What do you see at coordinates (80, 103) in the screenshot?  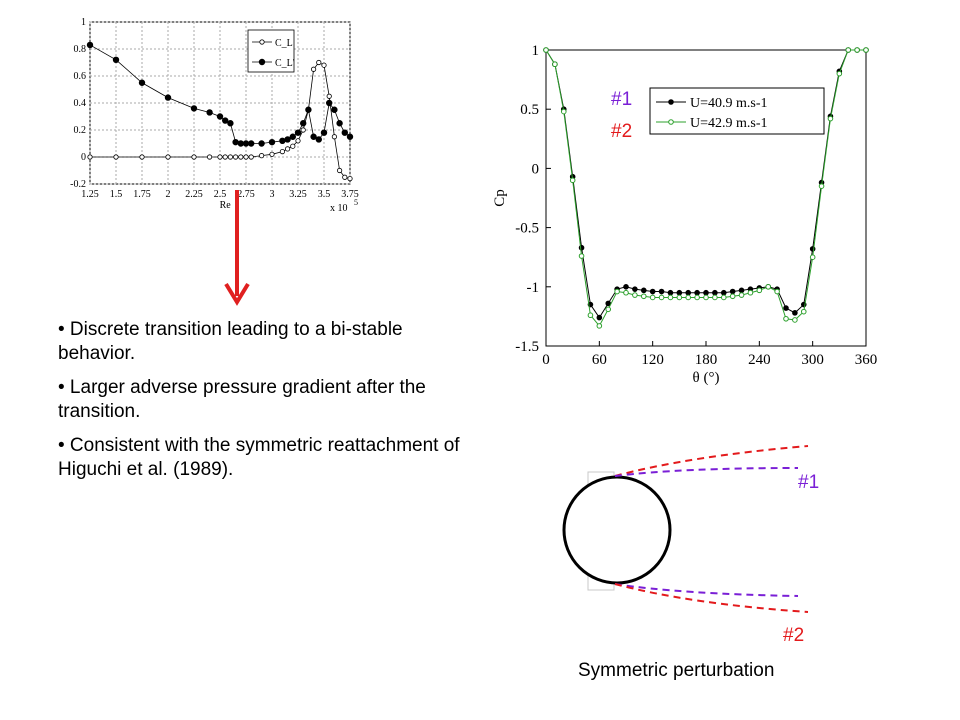 I see `y-tick-label: 0.4` at bounding box center [80, 103].